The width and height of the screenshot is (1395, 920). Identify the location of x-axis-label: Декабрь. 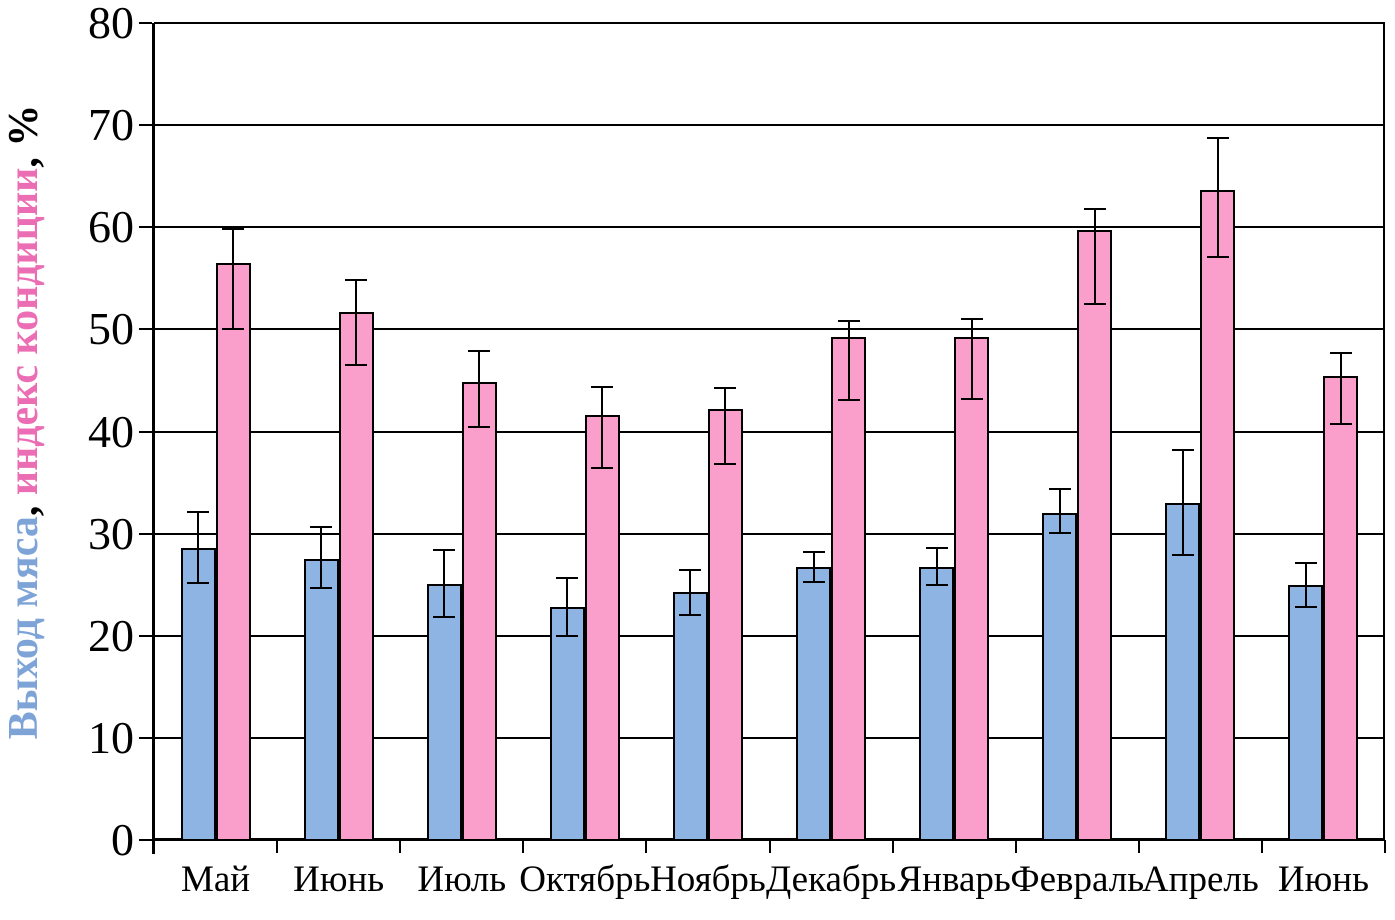
(831, 879).